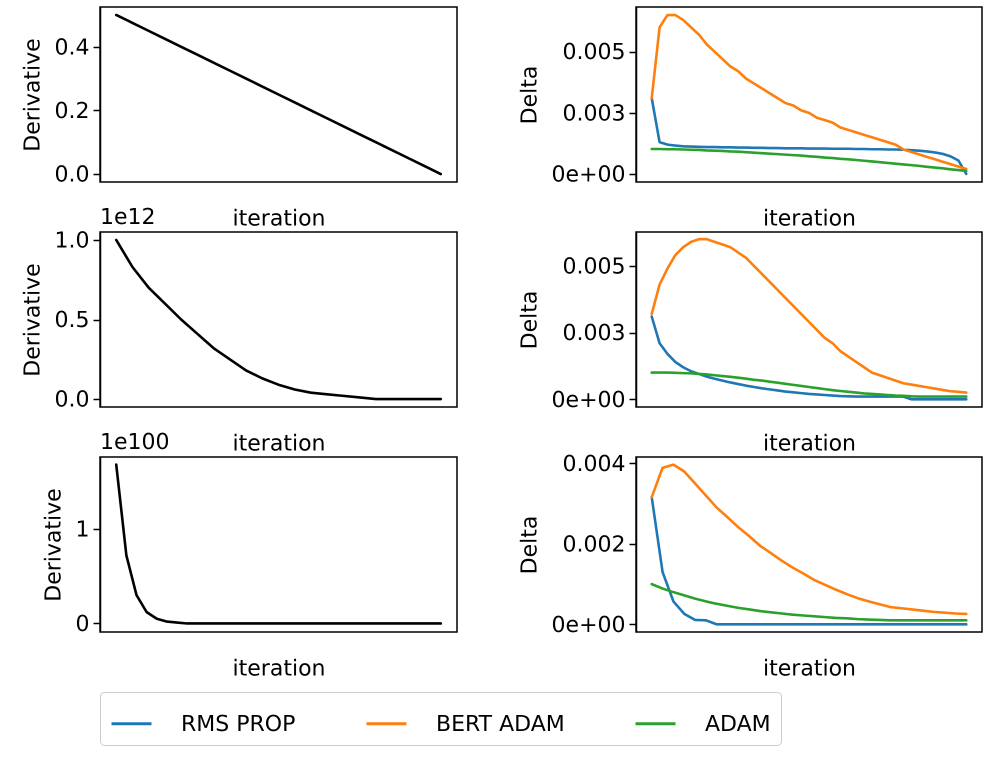  Describe the element at coordinates (83, 624) in the screenshot. I see `y-tick-label: 0` at that location.